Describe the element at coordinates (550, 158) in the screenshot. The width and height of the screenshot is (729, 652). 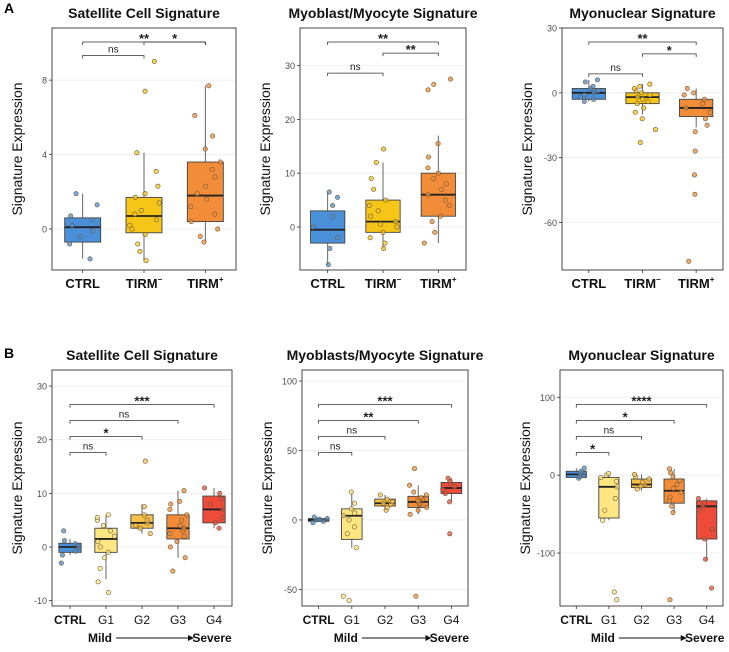
I see `y-tick-label: -30` at that location.